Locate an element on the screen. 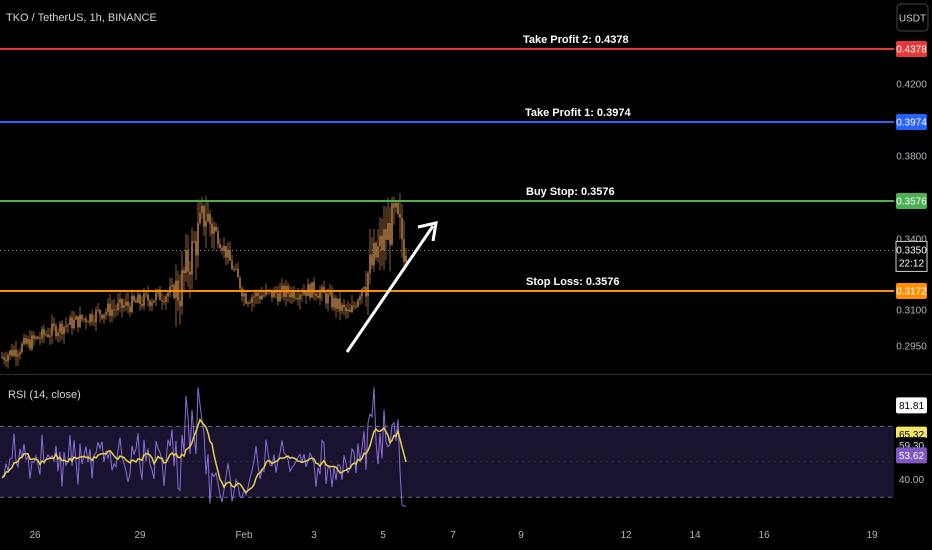  rsi-line is located at coordinates (203, 447).